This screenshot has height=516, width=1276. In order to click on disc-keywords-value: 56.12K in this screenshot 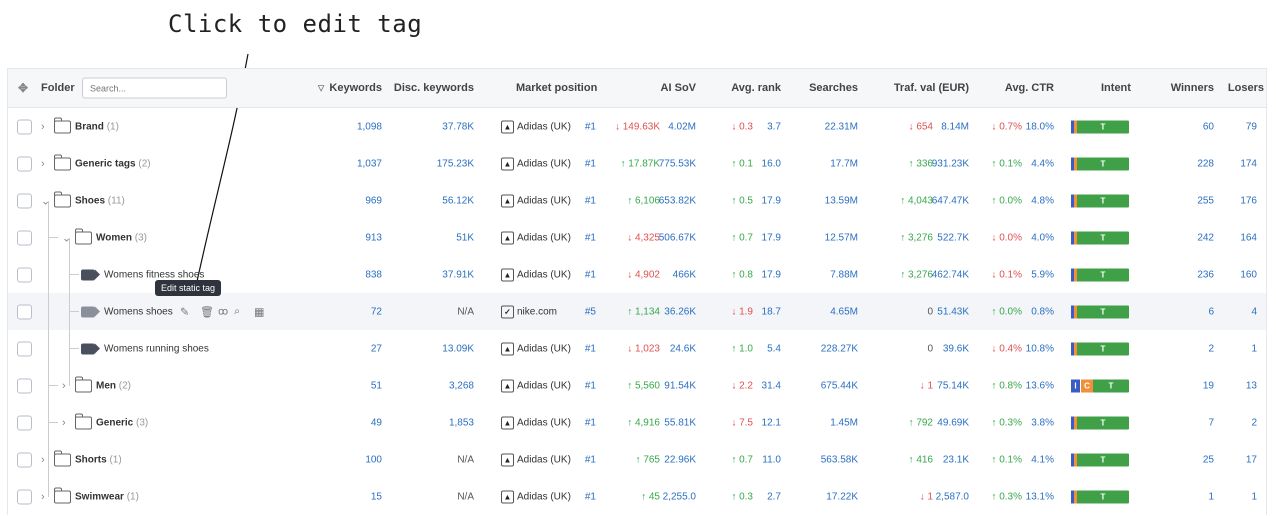, I will do `click(458, 200)`.